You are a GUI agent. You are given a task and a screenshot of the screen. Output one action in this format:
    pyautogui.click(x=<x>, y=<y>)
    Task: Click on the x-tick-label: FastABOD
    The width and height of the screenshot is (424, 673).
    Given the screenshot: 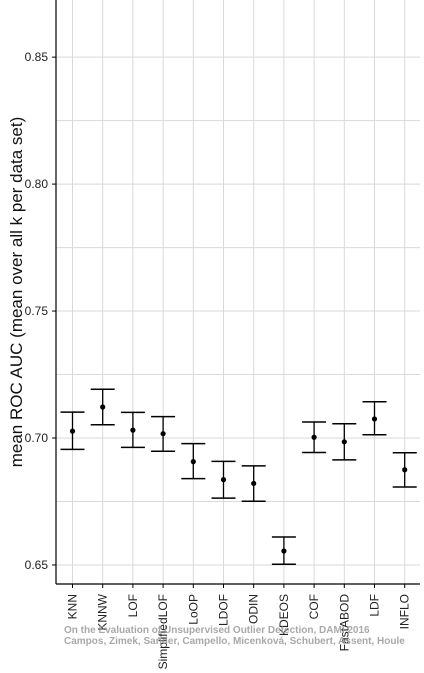 What is the action you would take?
    pyautogui.click(x=344, y=623)
    